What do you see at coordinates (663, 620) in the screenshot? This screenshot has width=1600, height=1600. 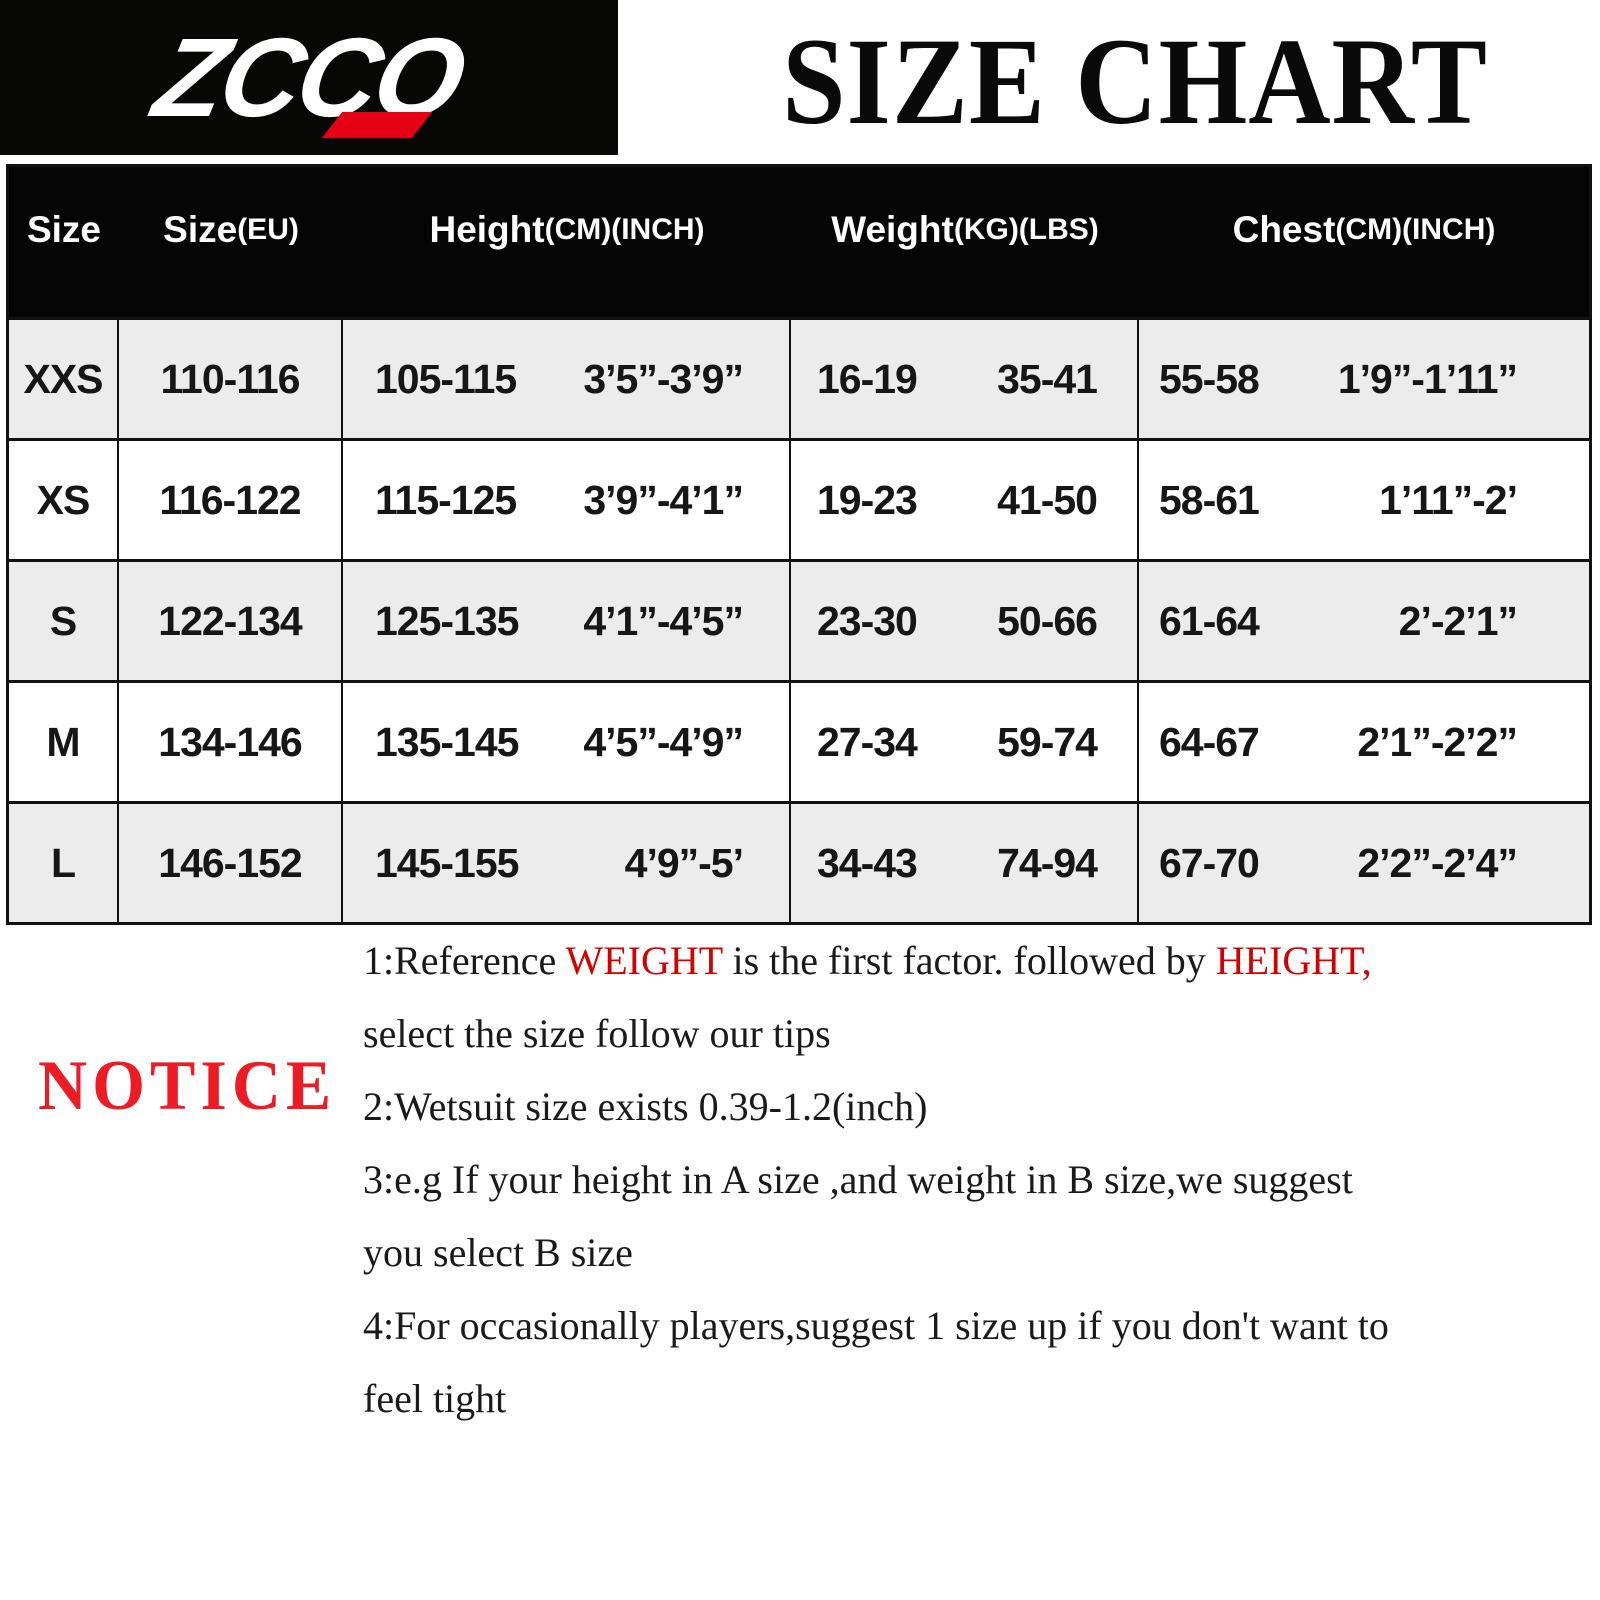 I see `cell-height-inch: 4’1”-4’5”` at bounding box center [663, 620].